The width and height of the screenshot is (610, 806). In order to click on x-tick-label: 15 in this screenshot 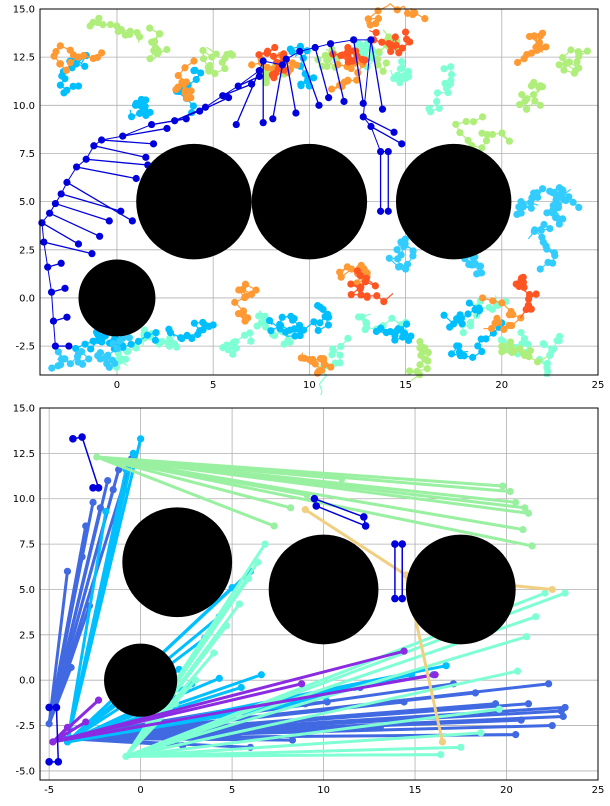, I will do `click(405, 385)`.